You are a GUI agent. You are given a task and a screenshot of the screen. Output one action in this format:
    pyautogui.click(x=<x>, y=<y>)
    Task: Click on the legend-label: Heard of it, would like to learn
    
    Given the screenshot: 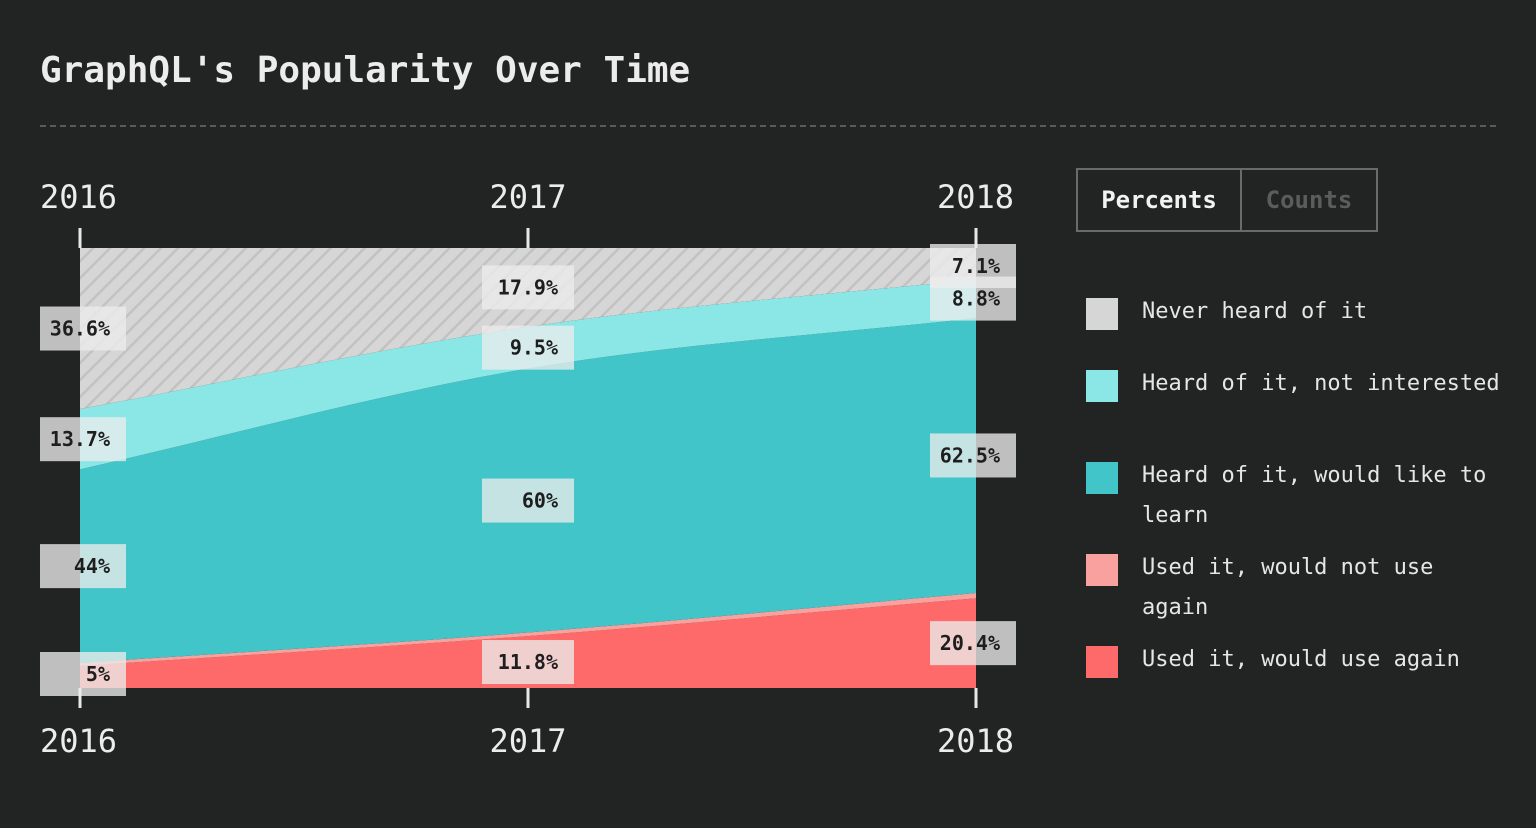 What is the action you would take?
    pyautogui.click(x=1314, y=495)
    